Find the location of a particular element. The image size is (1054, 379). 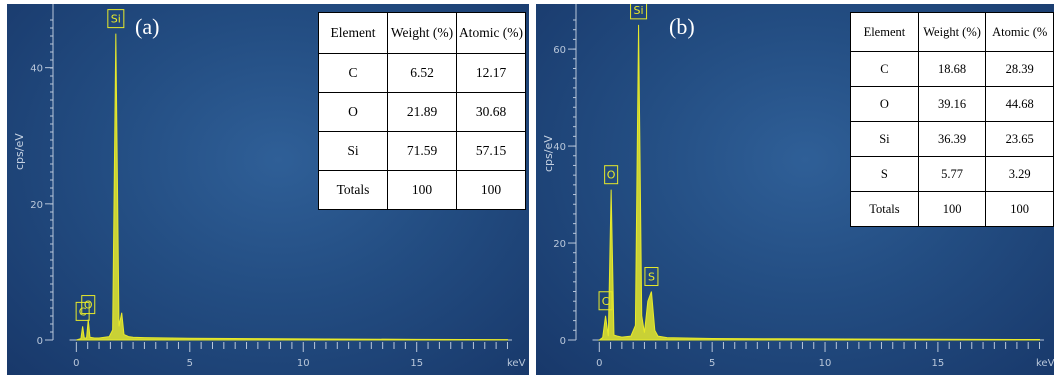

table-row: Si 71.59 57.15 is located at coordinates (422, 151).